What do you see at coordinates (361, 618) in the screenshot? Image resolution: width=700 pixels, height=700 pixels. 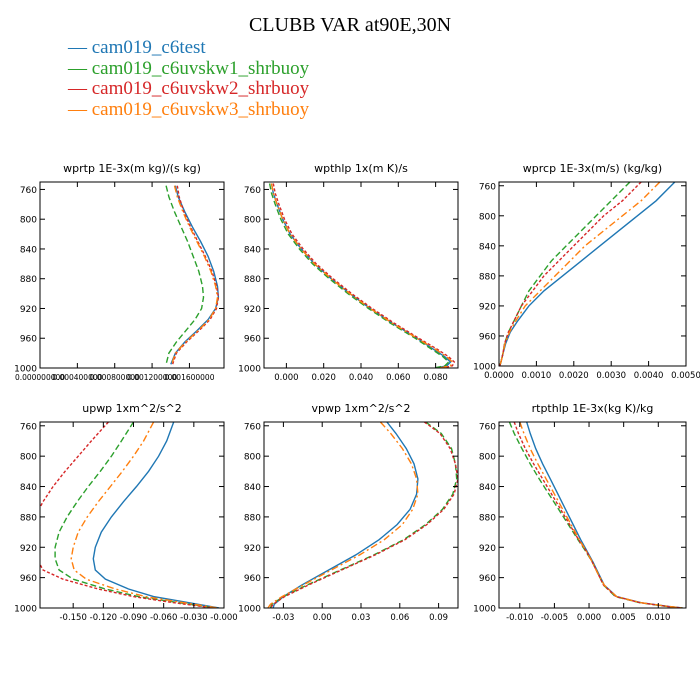 I see `x-tick-label: 0.03` at bounding box center [361, 618].